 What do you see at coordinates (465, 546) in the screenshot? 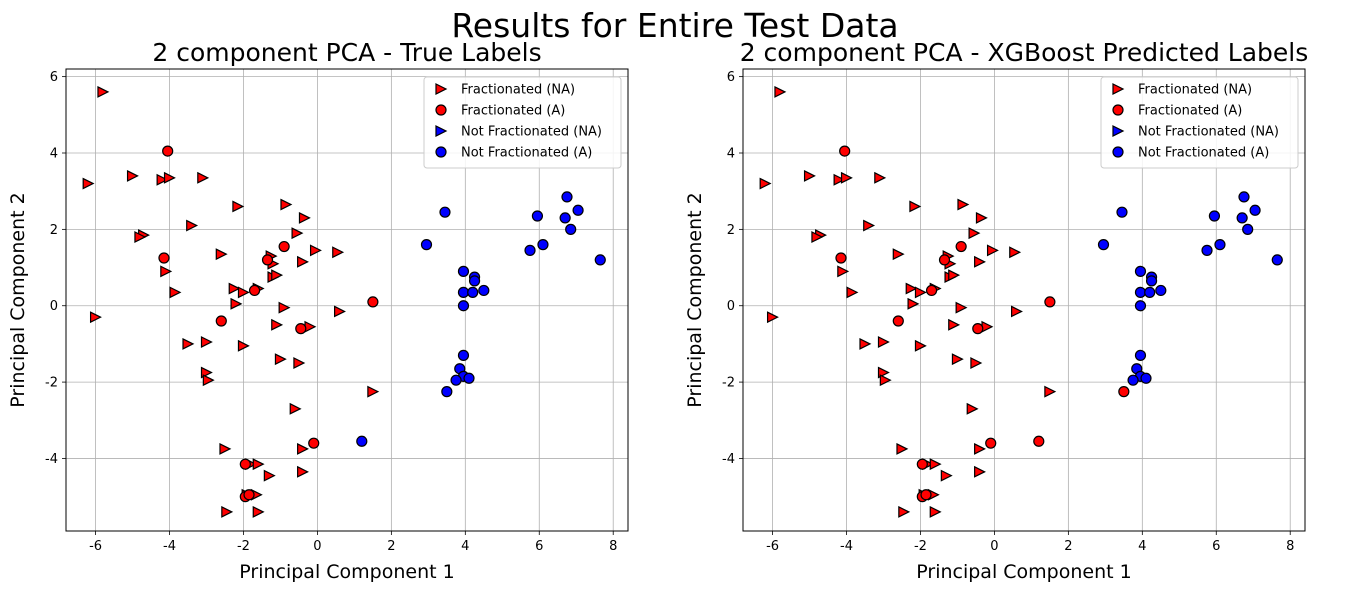
I see `x-tick-label: 4` at bounding box center [465, 546].